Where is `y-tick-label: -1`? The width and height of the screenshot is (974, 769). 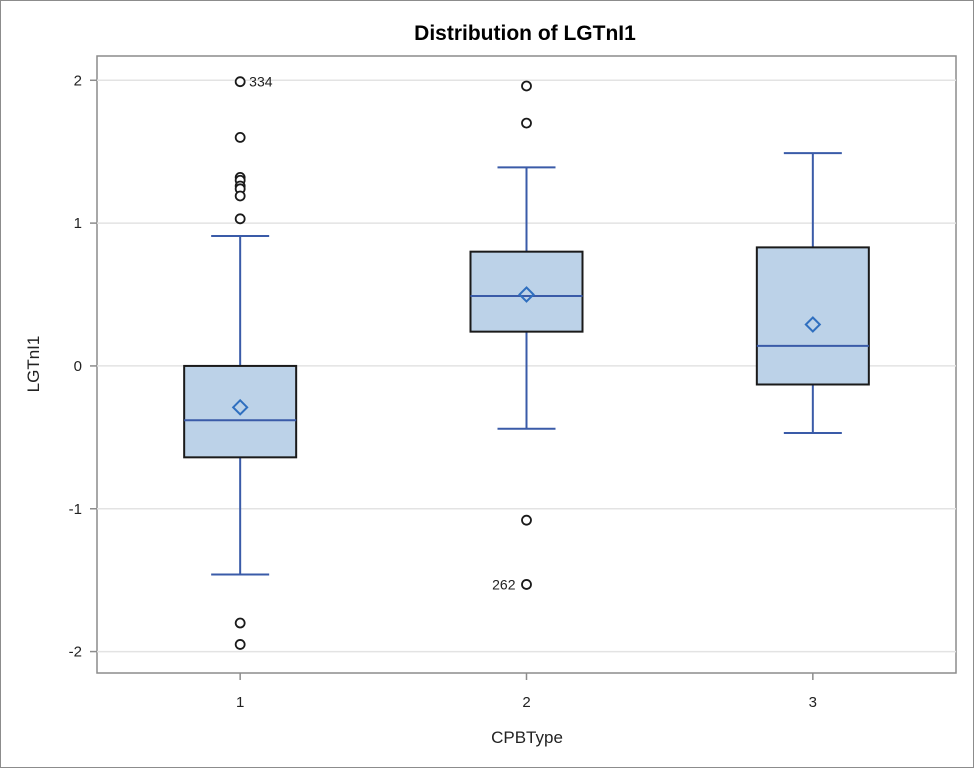 y-tick-label: -1 is located at coordinates (75, 509).